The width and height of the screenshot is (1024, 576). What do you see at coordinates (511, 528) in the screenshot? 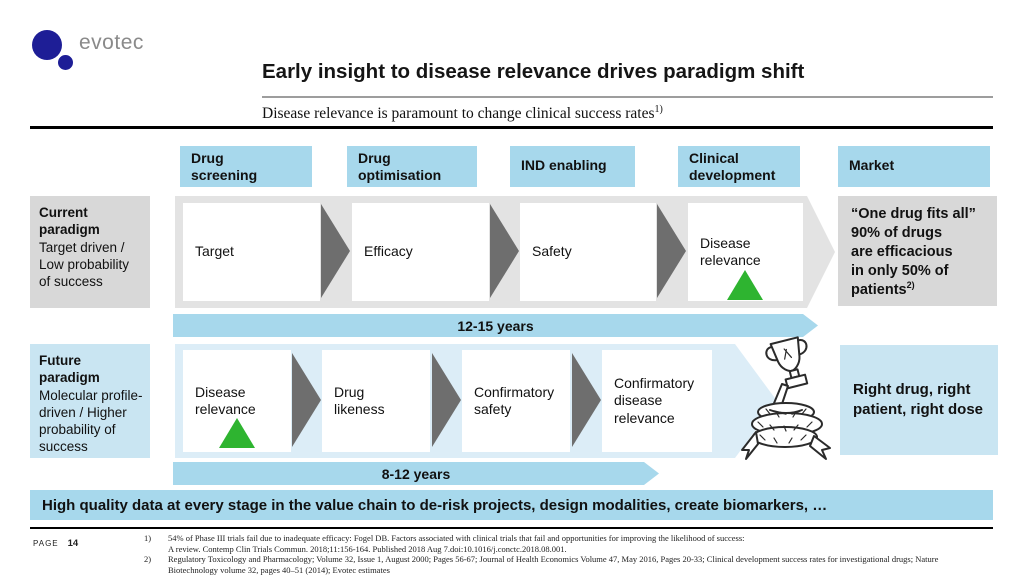
I see `footer-divider` at bounding box center [511, 528].